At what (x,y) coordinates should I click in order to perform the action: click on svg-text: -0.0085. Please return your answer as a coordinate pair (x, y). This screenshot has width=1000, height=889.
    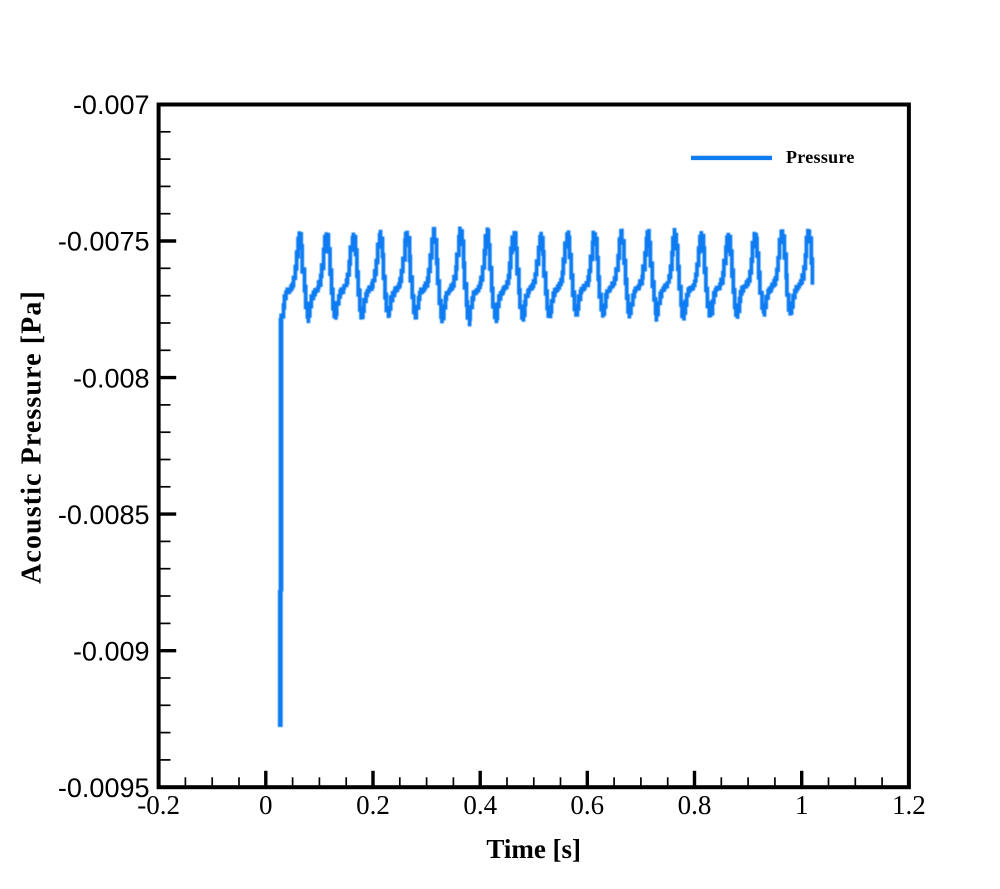
    Looking at the image, I should click on (104, 515).